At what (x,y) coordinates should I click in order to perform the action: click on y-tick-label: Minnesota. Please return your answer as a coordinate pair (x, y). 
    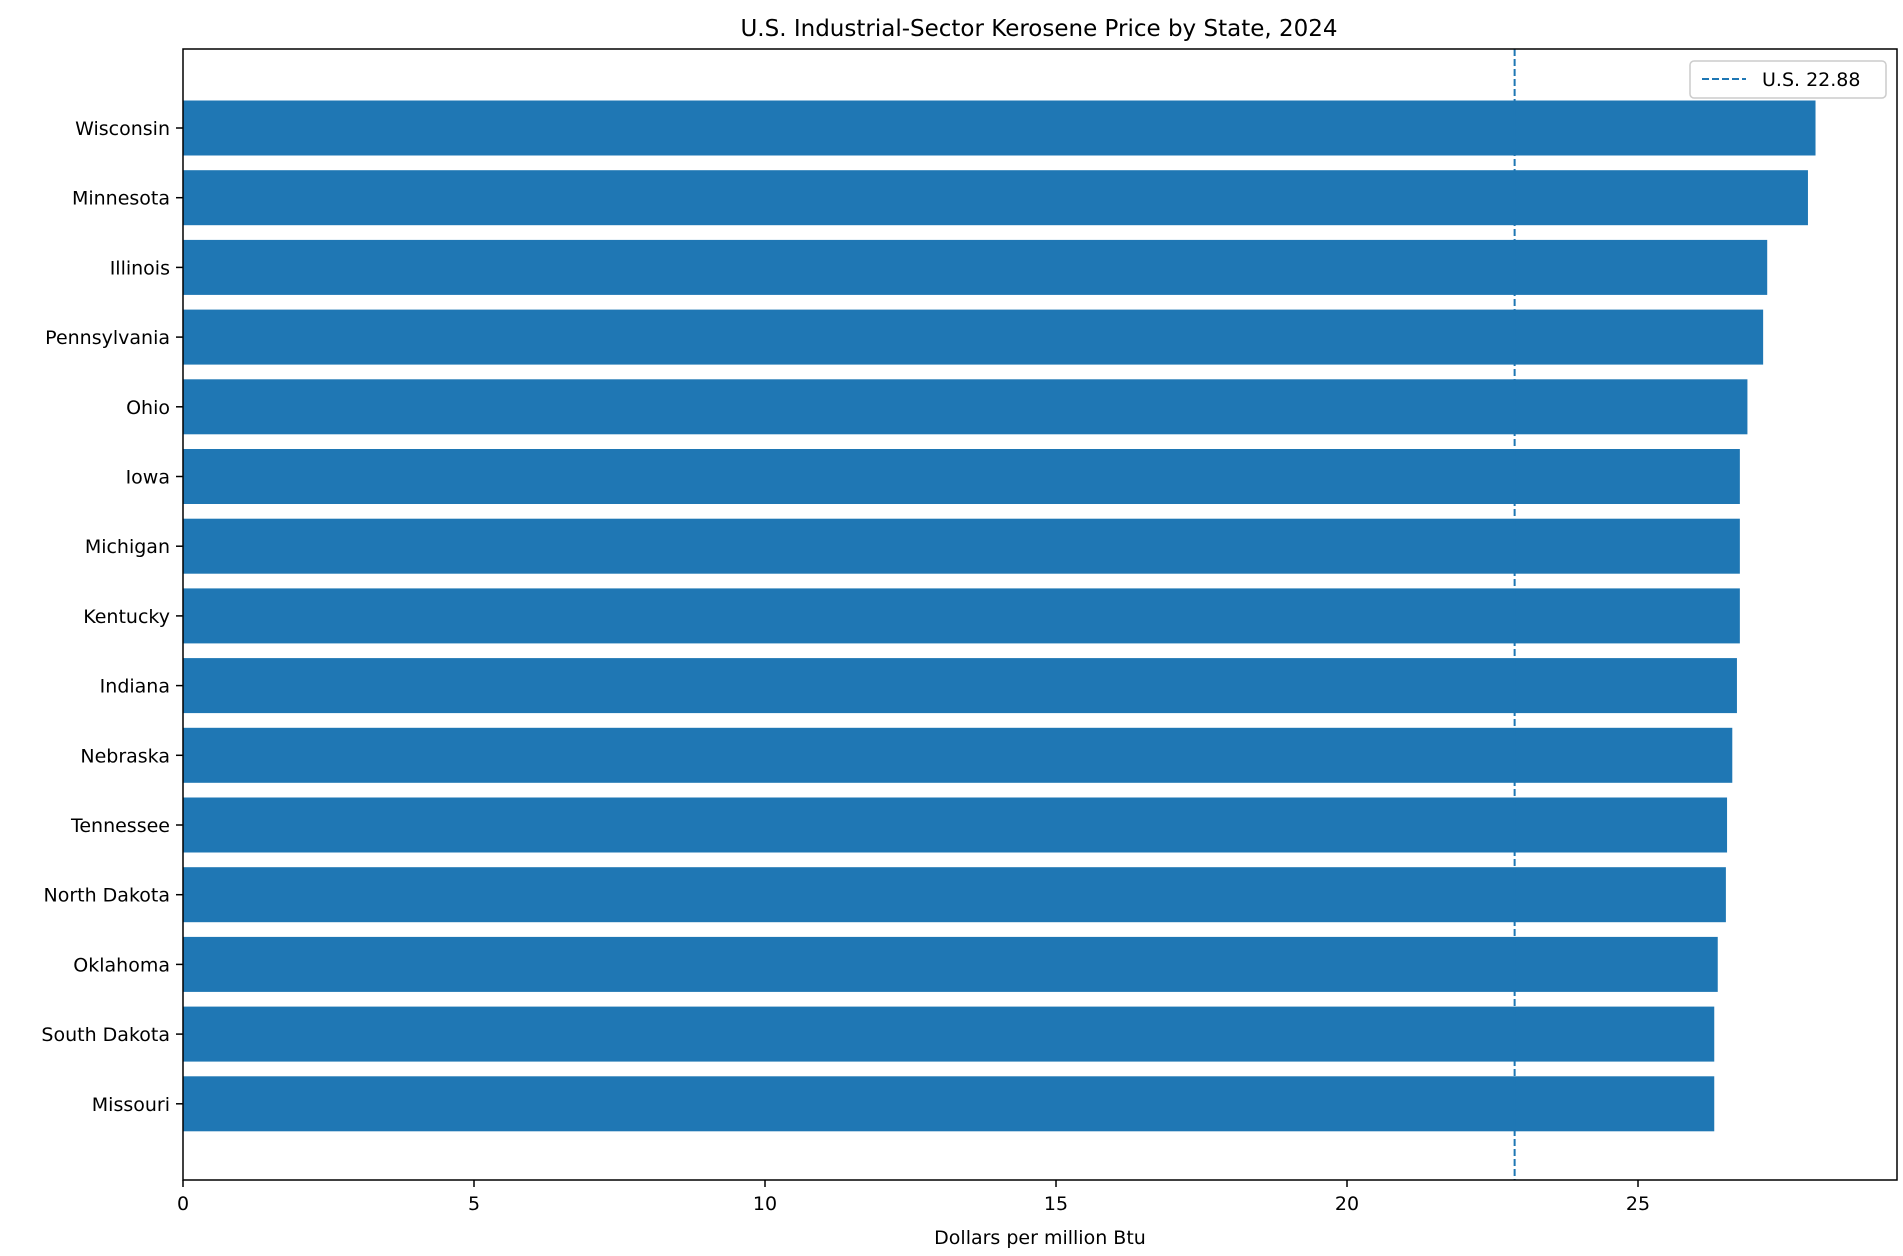
    Looking at the image, I should click on (121, 199).